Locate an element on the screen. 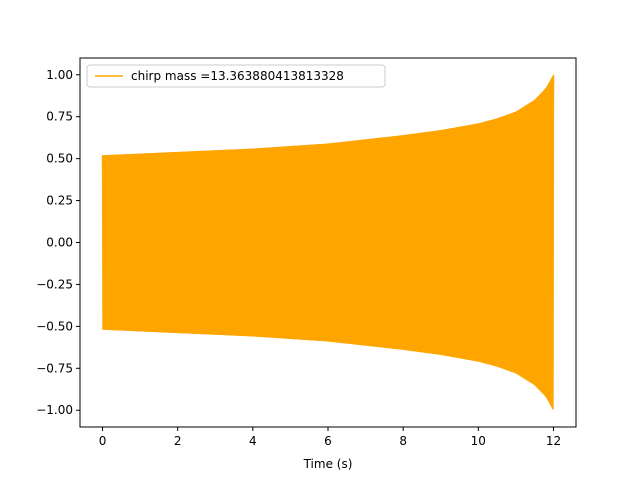  y-tick-label: 0.25 is located at coordinates (59, 201).